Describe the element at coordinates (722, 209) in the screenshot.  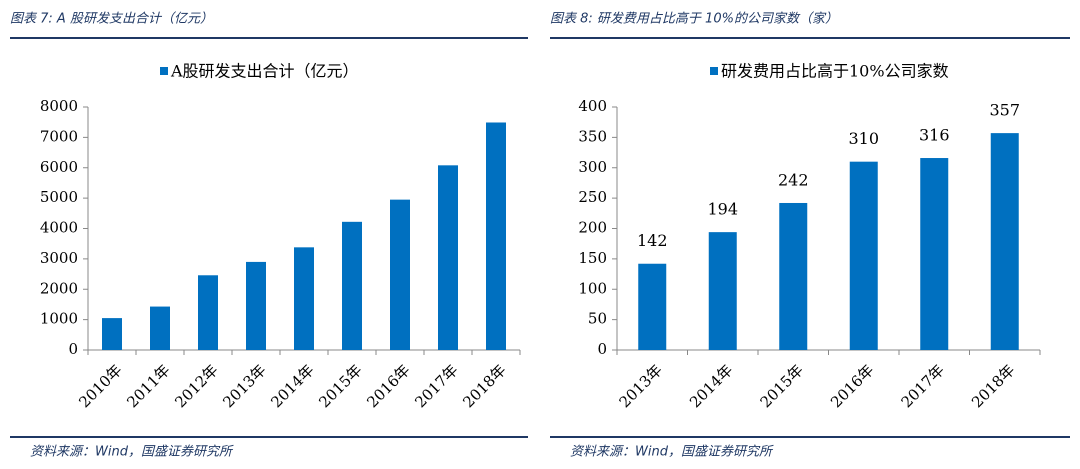
I see `data-label: 194` at that location.